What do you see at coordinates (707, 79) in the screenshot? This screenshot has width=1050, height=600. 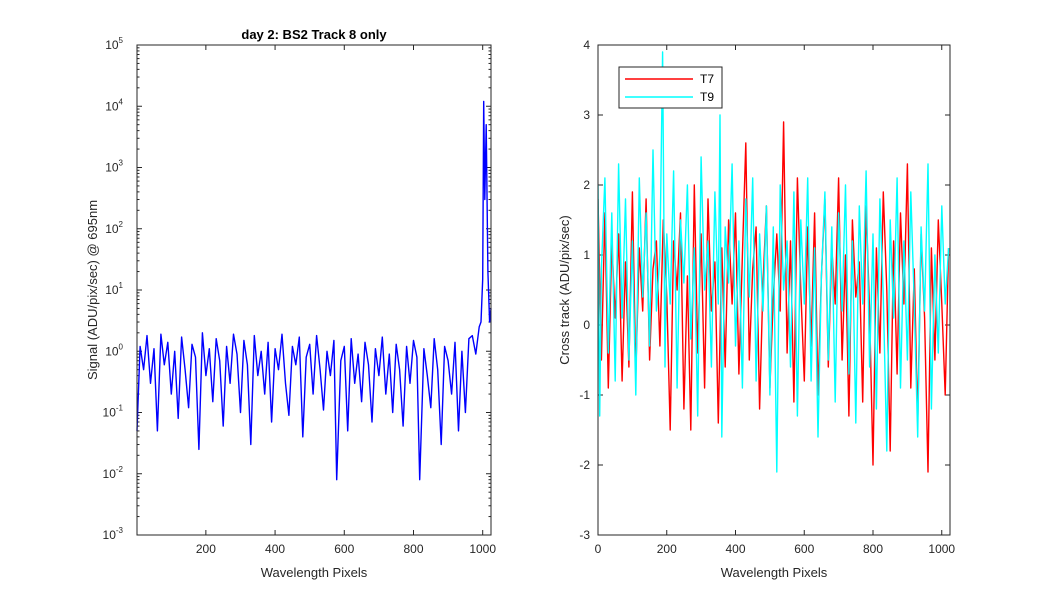 I see `legend-label-t7: T7` at bounding box center [707, 79].